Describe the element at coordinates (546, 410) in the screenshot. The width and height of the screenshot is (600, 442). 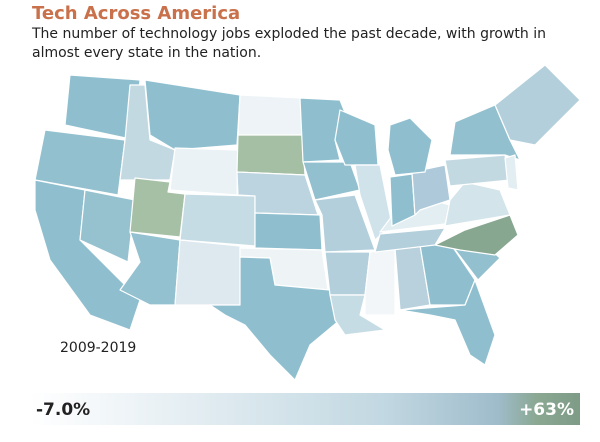
I see `legend-max: +63%` at that location.